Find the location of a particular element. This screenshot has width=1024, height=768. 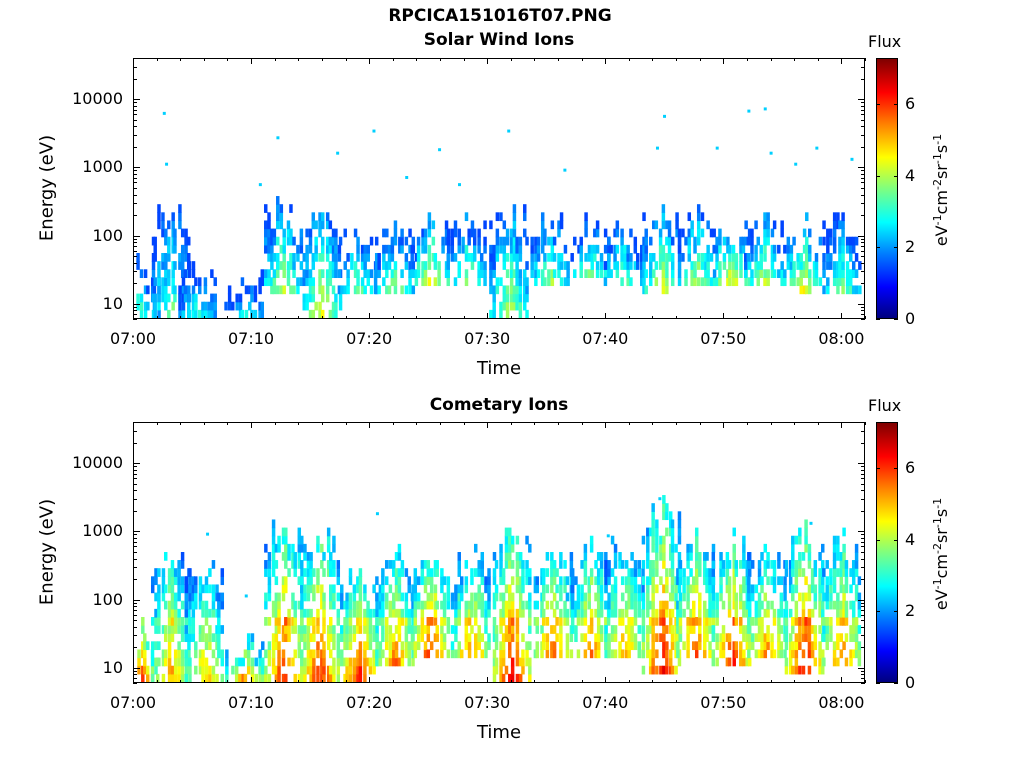

xtick-mark is located at coordinates (370, 316).